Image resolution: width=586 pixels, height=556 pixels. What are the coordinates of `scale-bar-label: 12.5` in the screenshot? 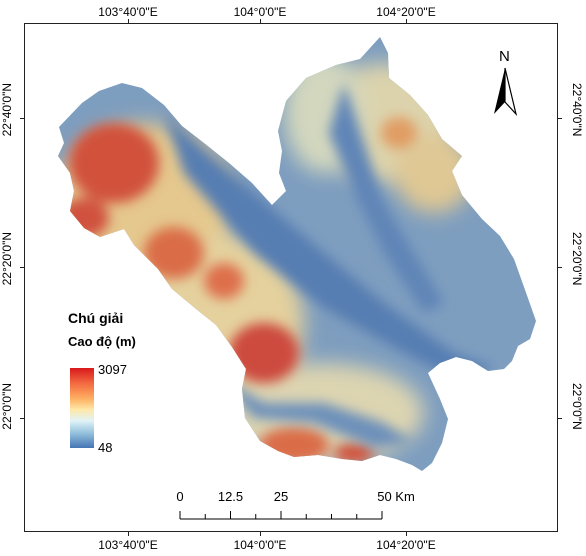 It's located at (230, 496).